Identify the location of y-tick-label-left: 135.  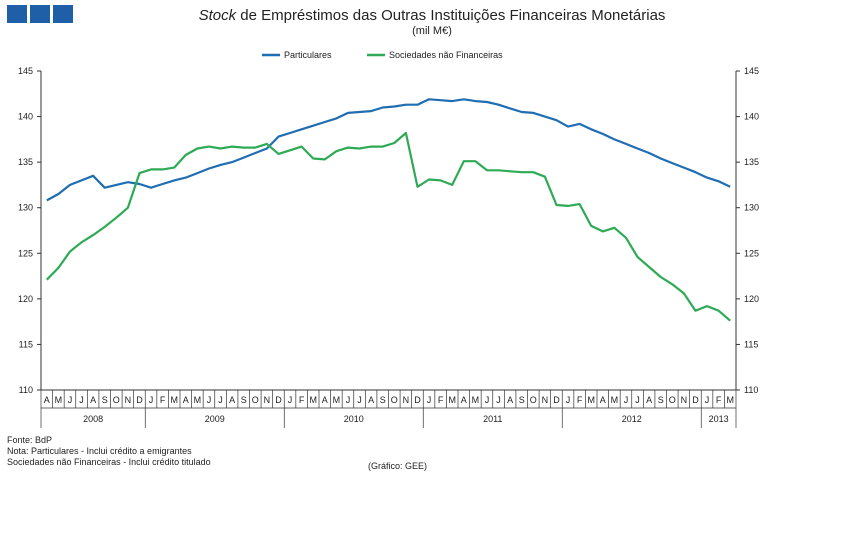
(25, 162).